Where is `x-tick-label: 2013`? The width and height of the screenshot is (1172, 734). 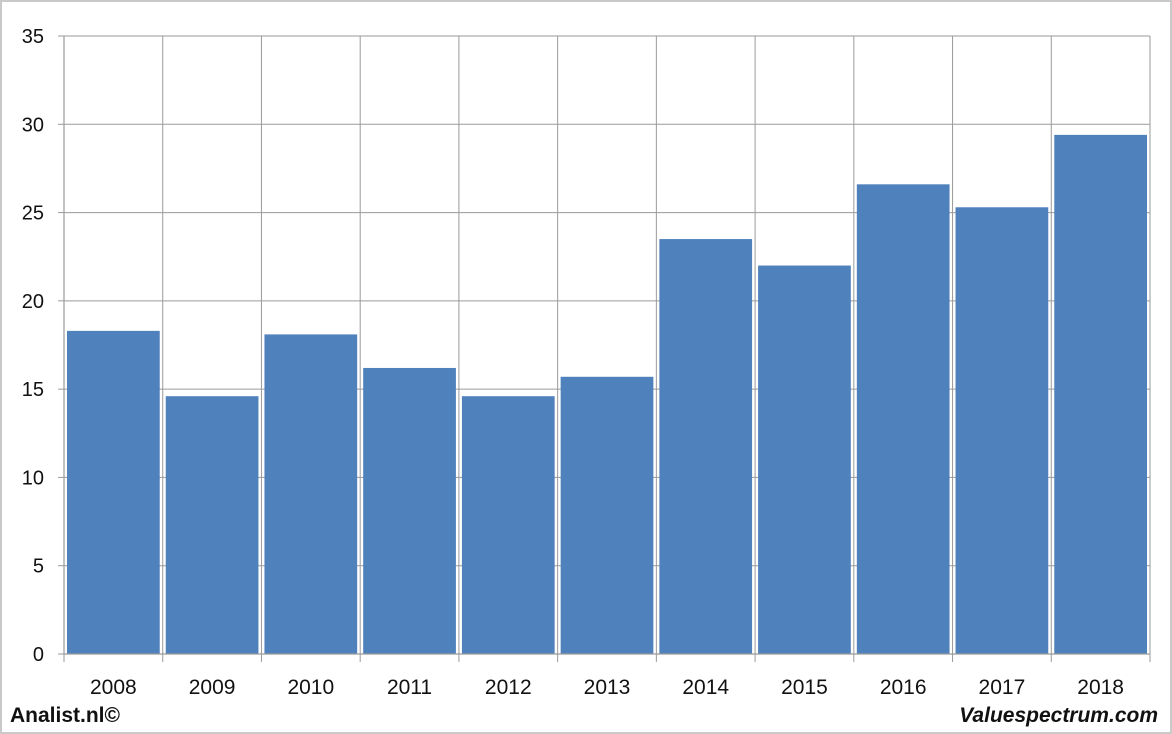
x-tick-label: 2013 is located at coordinates (607, 687).